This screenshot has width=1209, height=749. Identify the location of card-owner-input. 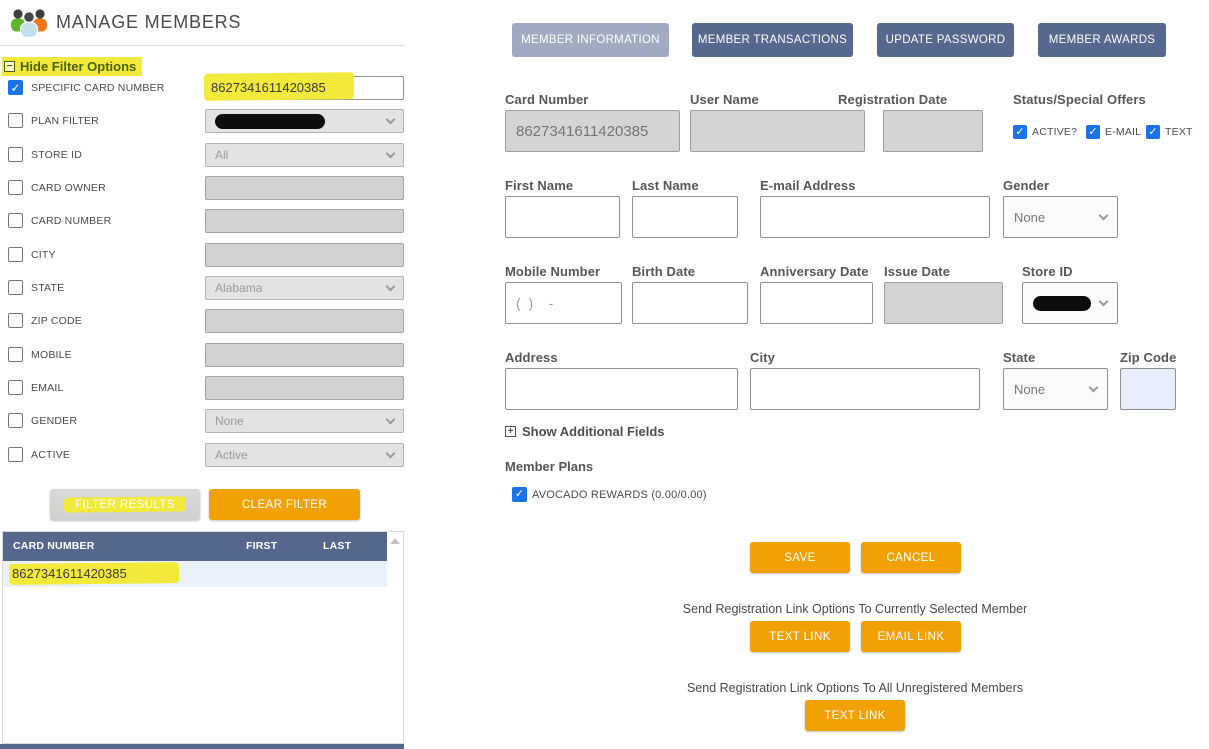
(304, 188).